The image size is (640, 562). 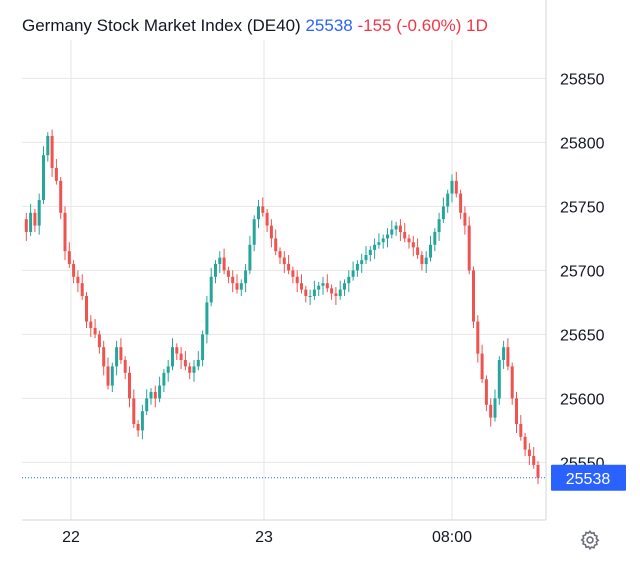 What do you see at coordinates (582, 207) in the screenshot?
I see `y-tick-label: 25750` at bounding box center [582, 207].